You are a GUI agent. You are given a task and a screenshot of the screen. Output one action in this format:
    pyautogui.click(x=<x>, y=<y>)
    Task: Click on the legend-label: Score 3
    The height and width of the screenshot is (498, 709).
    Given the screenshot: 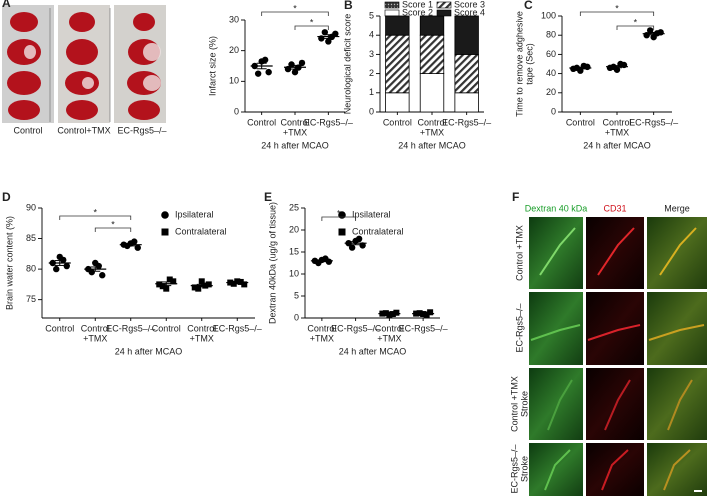 What is the action you would take?
    pyautogui.click(x=469, y=4)
    